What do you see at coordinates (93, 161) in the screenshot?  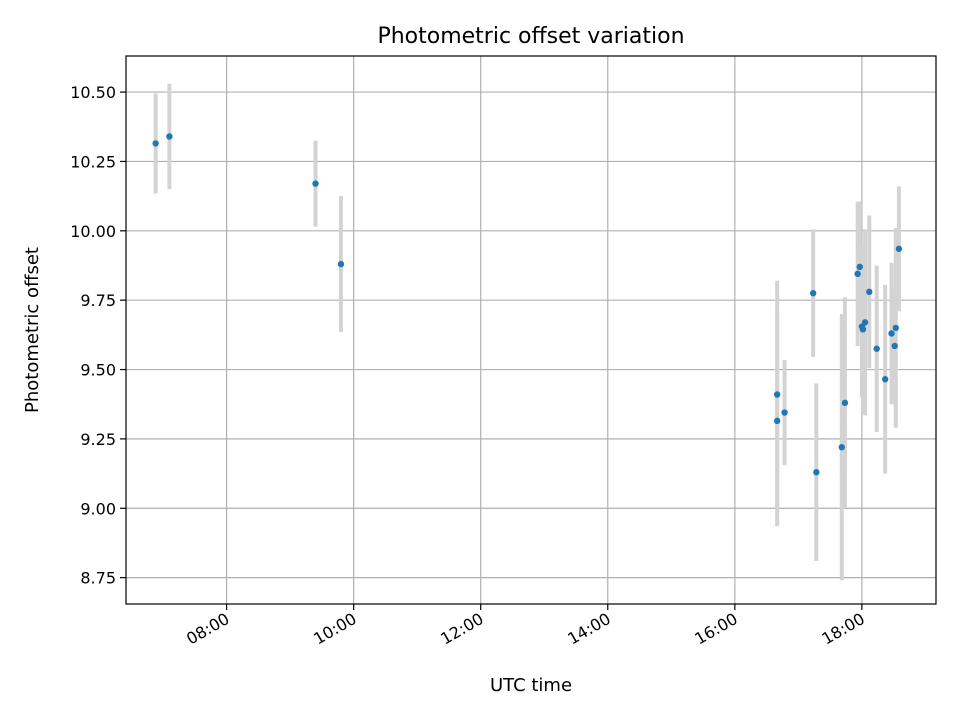 I see `y-tick-label: 10.25` at bounding box center [93, 161].